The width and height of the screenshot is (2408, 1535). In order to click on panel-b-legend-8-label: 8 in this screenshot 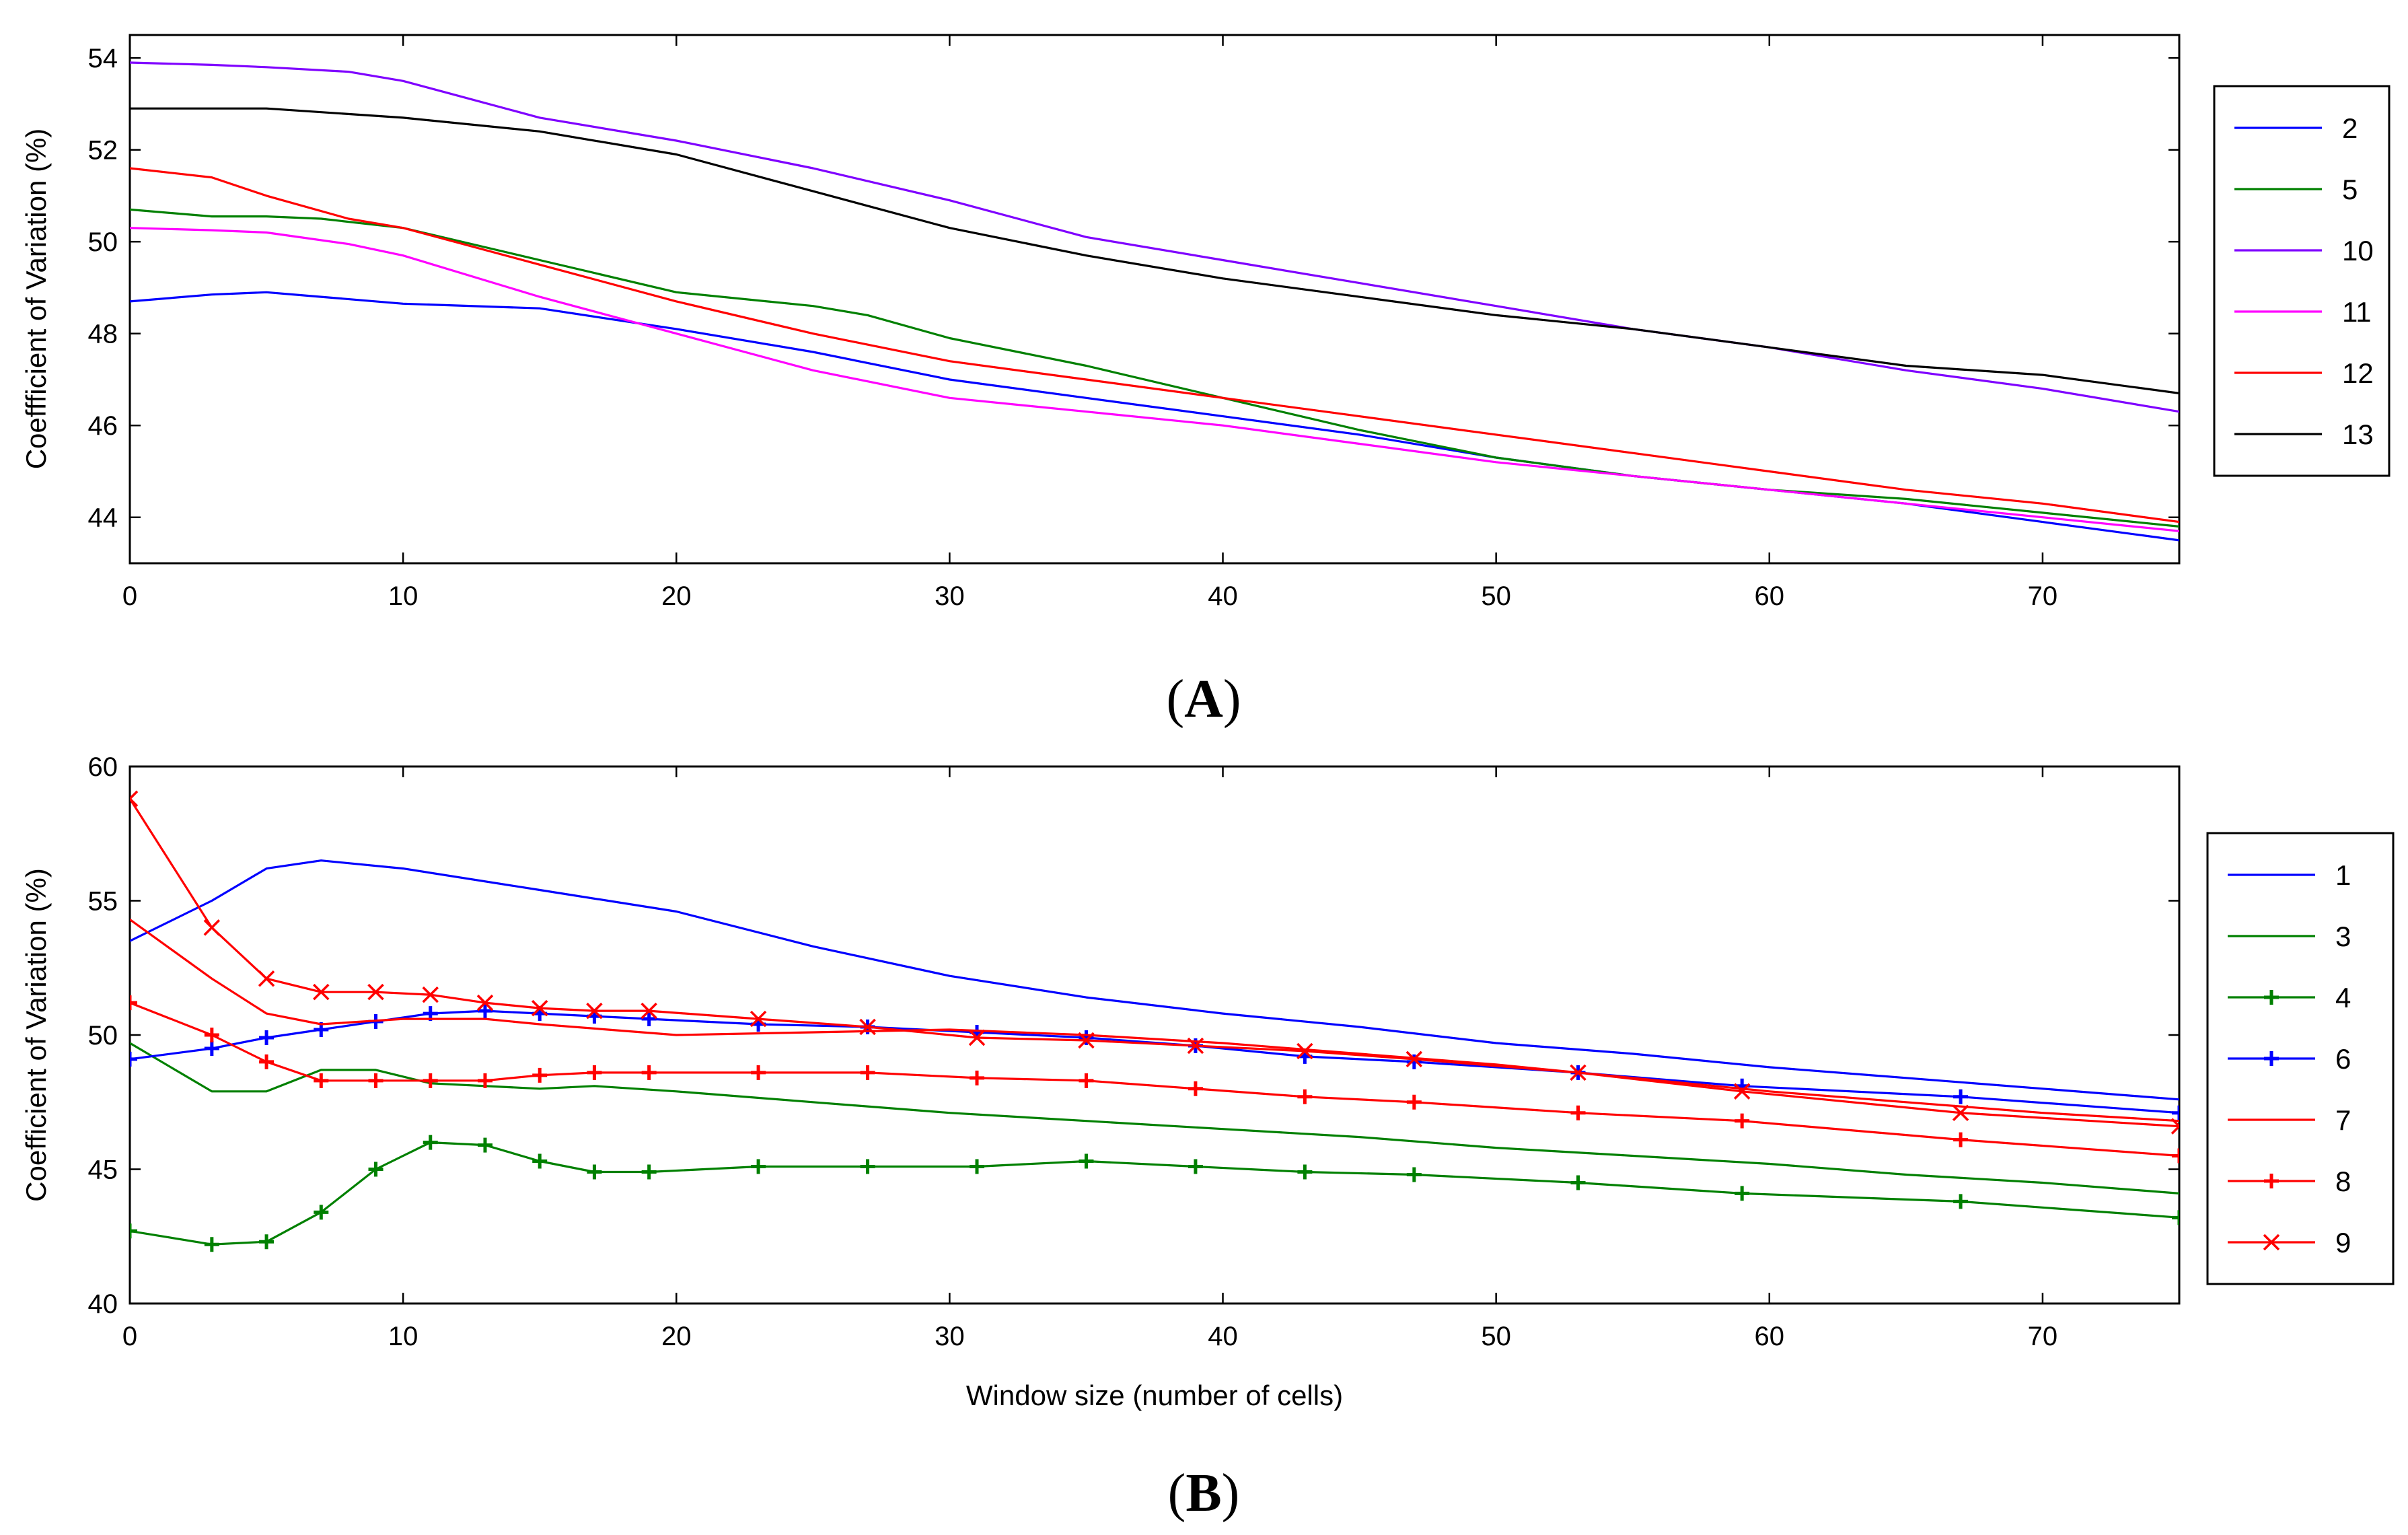, I will do `click(2343, 1181)`.